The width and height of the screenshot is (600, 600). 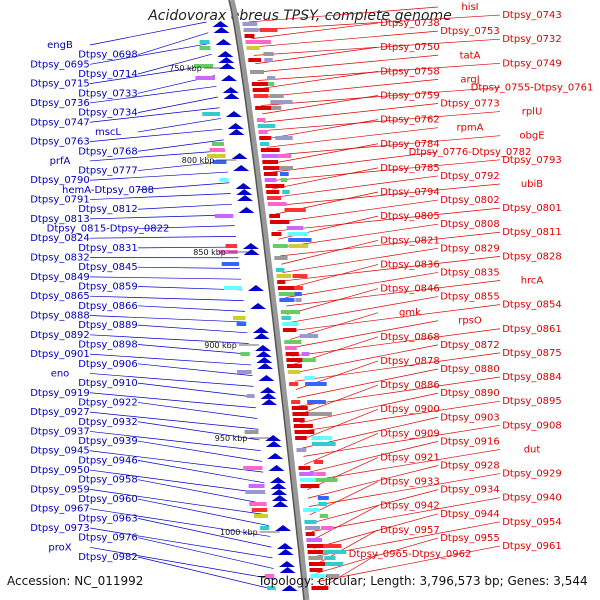 I want to click on left-gene-label: Dtpsy_0946, so click(x=108, y=460).